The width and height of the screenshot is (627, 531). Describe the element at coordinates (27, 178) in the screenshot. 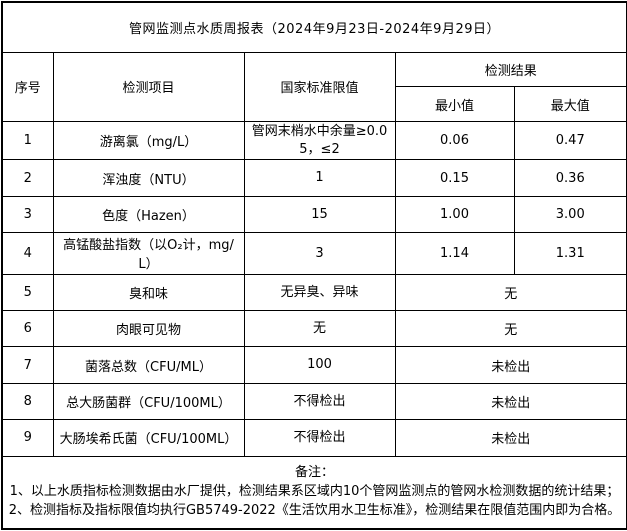

I see `row-no: 2` at that location.